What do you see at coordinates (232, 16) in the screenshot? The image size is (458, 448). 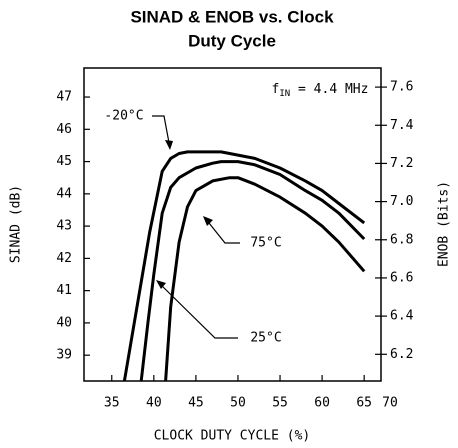 I see `chart-title: SINAD & ENOB vs. Clock` at bounding box center [232, 16].